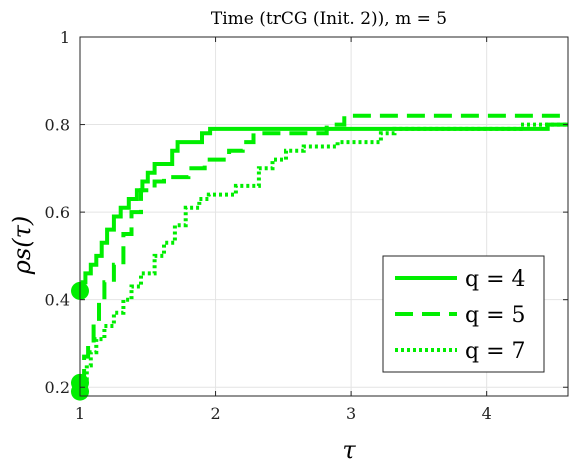  What do you see at coordinates (463, 314) in the screenshot?
I see `legend: q = 4 q = 5 q = 7` at bounding box center [463, 314].